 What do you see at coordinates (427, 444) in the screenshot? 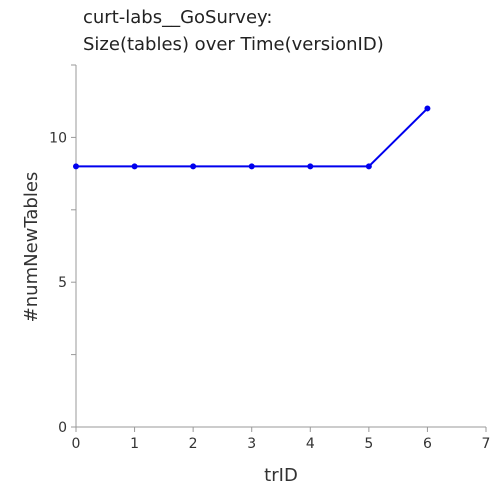
I see `x-tick-label: 6` at bounding box center [427, 444].